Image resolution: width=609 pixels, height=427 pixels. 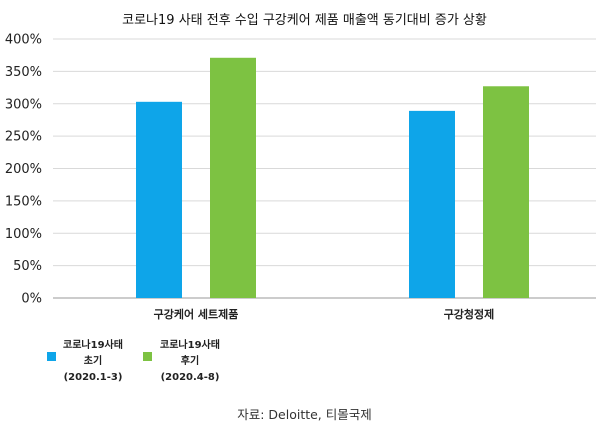 I want to click on y-tick-label: 200%, so click(x=23, y=169).